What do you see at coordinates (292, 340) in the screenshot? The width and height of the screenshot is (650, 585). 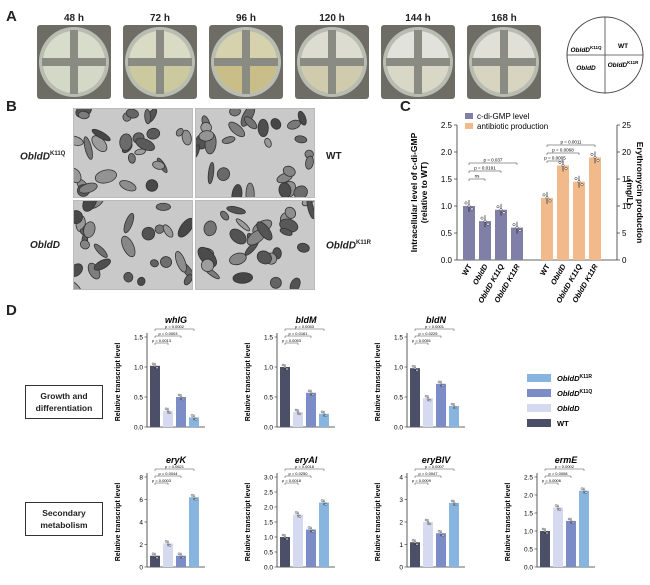 I see `d-pvalue: p = 0.0053` at bounding box center [292, 340].